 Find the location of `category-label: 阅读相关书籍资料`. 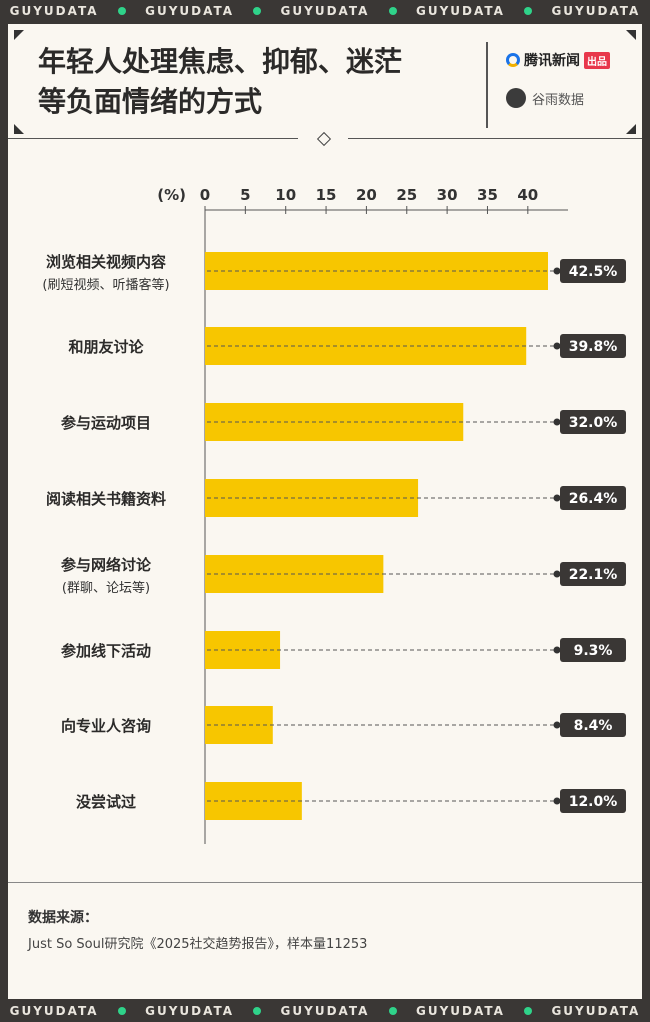

category-label: 阅读相关书籍资料 is located at coordinates (106, 499).